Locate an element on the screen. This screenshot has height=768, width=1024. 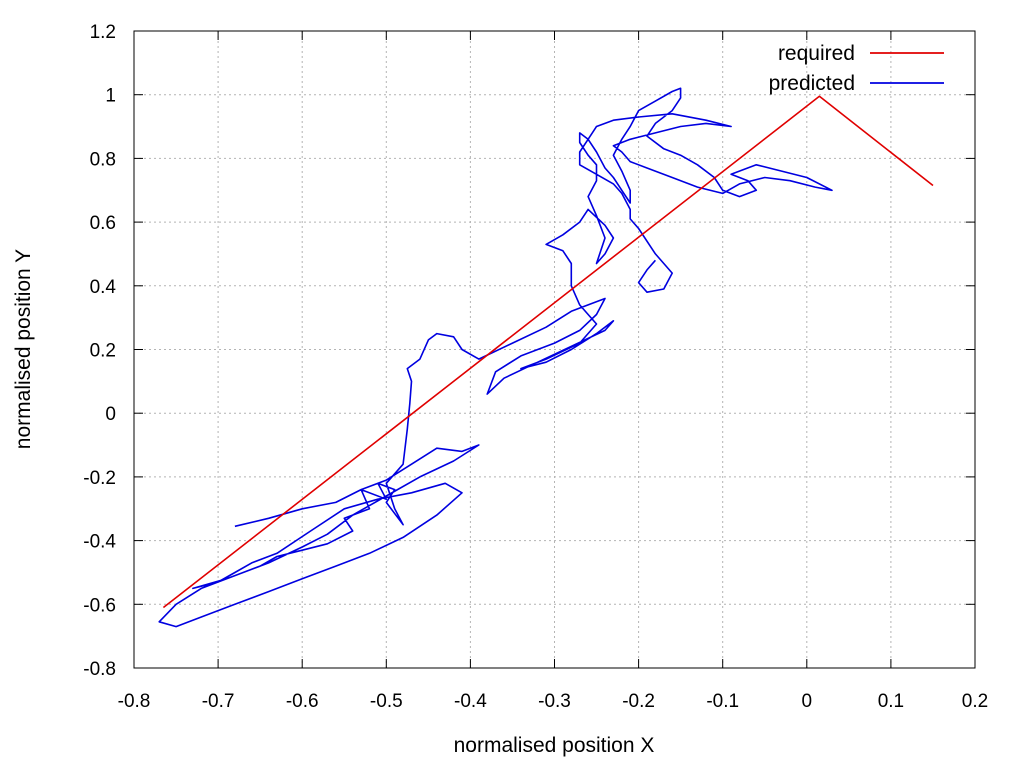
y-tick-label: -0.2 is located at coordinates (99, 478).